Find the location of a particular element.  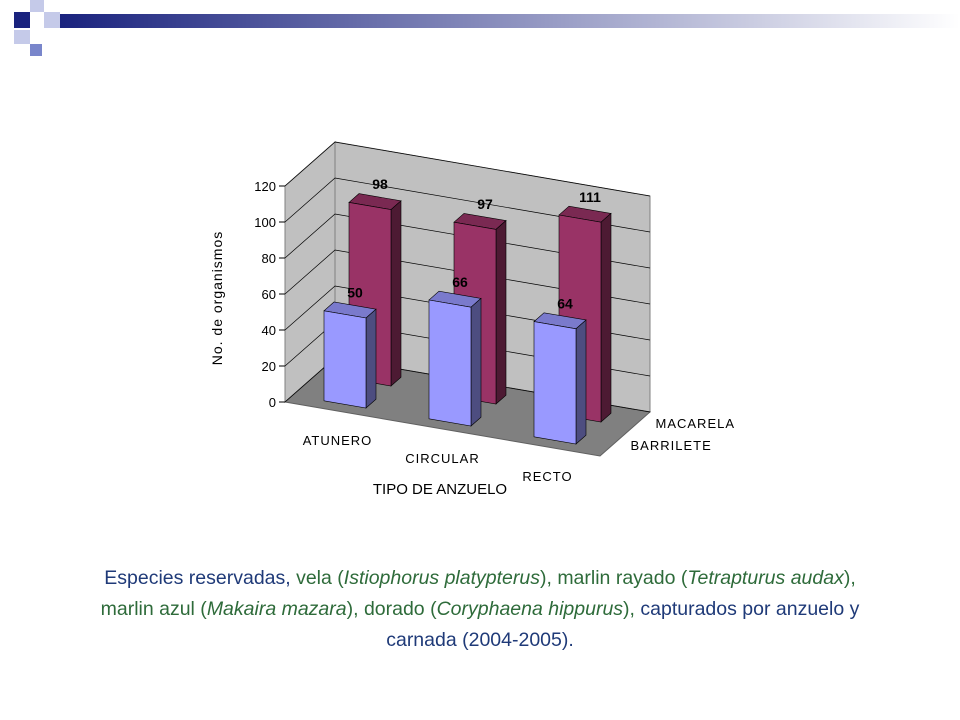

series-label: BARRILETE is located at coordinates (671, 445).